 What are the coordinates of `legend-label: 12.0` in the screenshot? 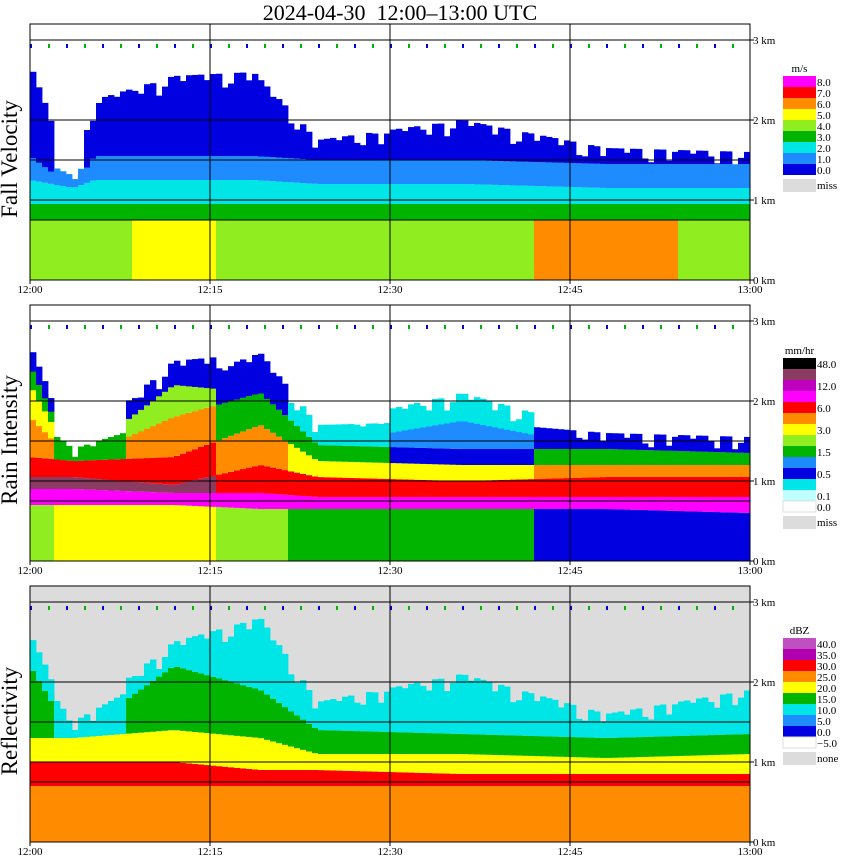 It's located at (827, 387).